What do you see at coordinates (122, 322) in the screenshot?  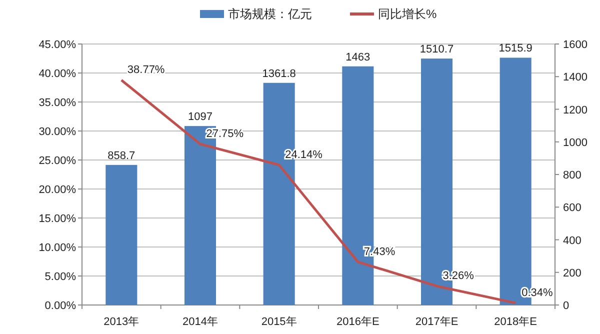 I see `x-tick-label: 2013年` at bounding box center [122, 322].